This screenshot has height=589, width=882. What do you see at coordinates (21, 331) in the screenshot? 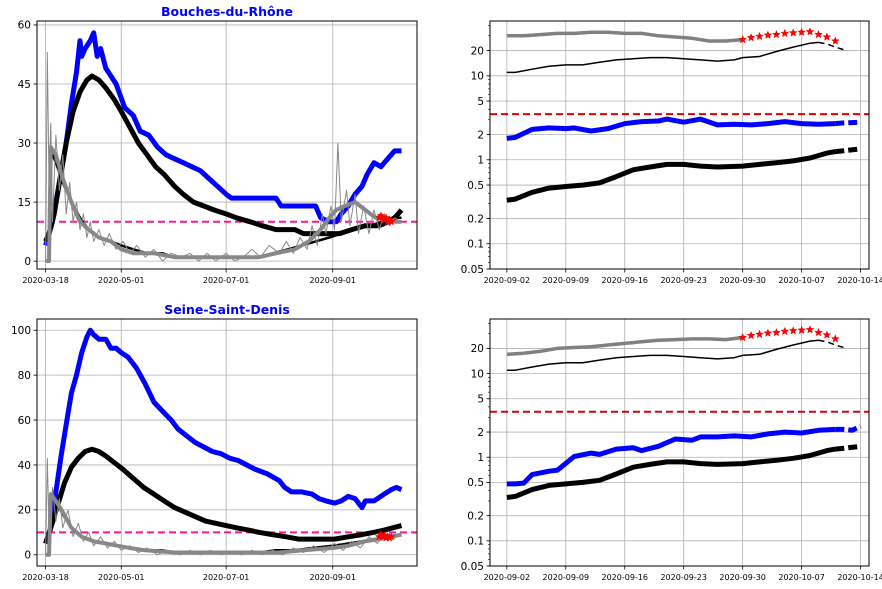
I see `y-tick-label: 100` at bounding box center [21, 331].